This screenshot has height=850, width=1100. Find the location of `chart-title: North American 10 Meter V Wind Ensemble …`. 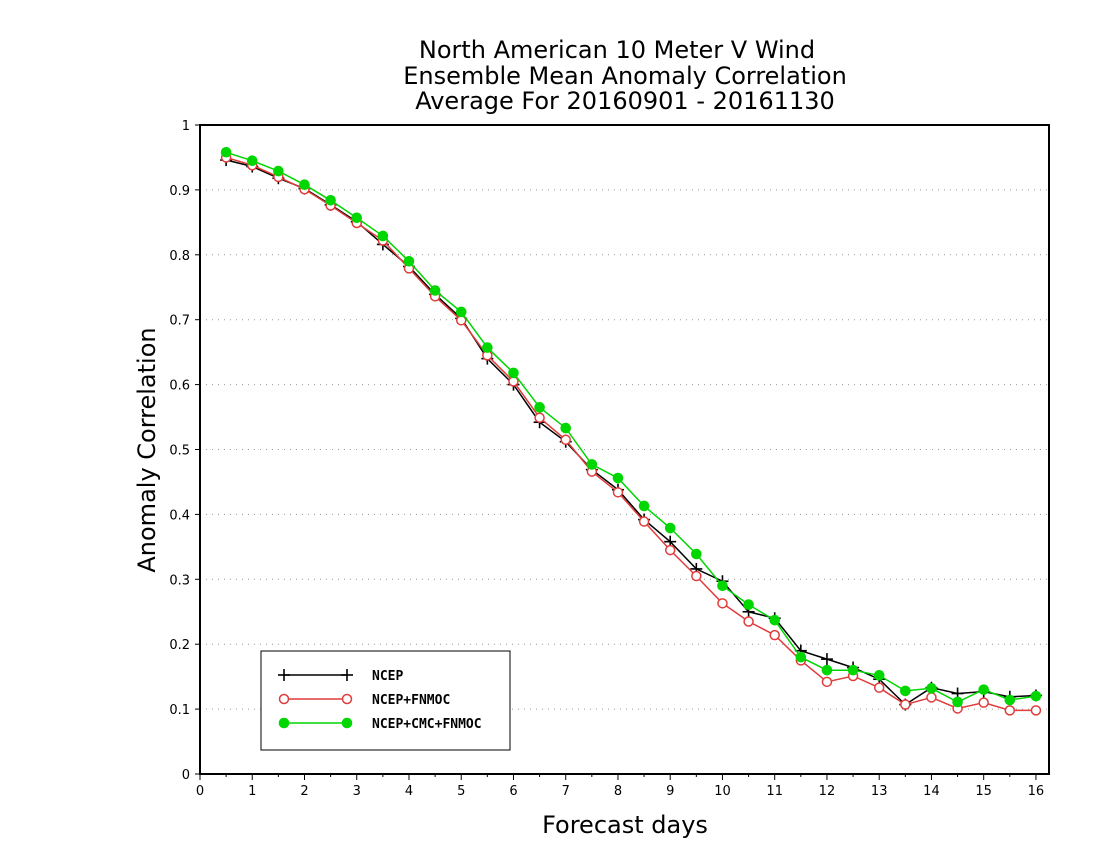

chart-title: North American 10 Meter V Wind Ensemble … is located at coordinates (625, 75).